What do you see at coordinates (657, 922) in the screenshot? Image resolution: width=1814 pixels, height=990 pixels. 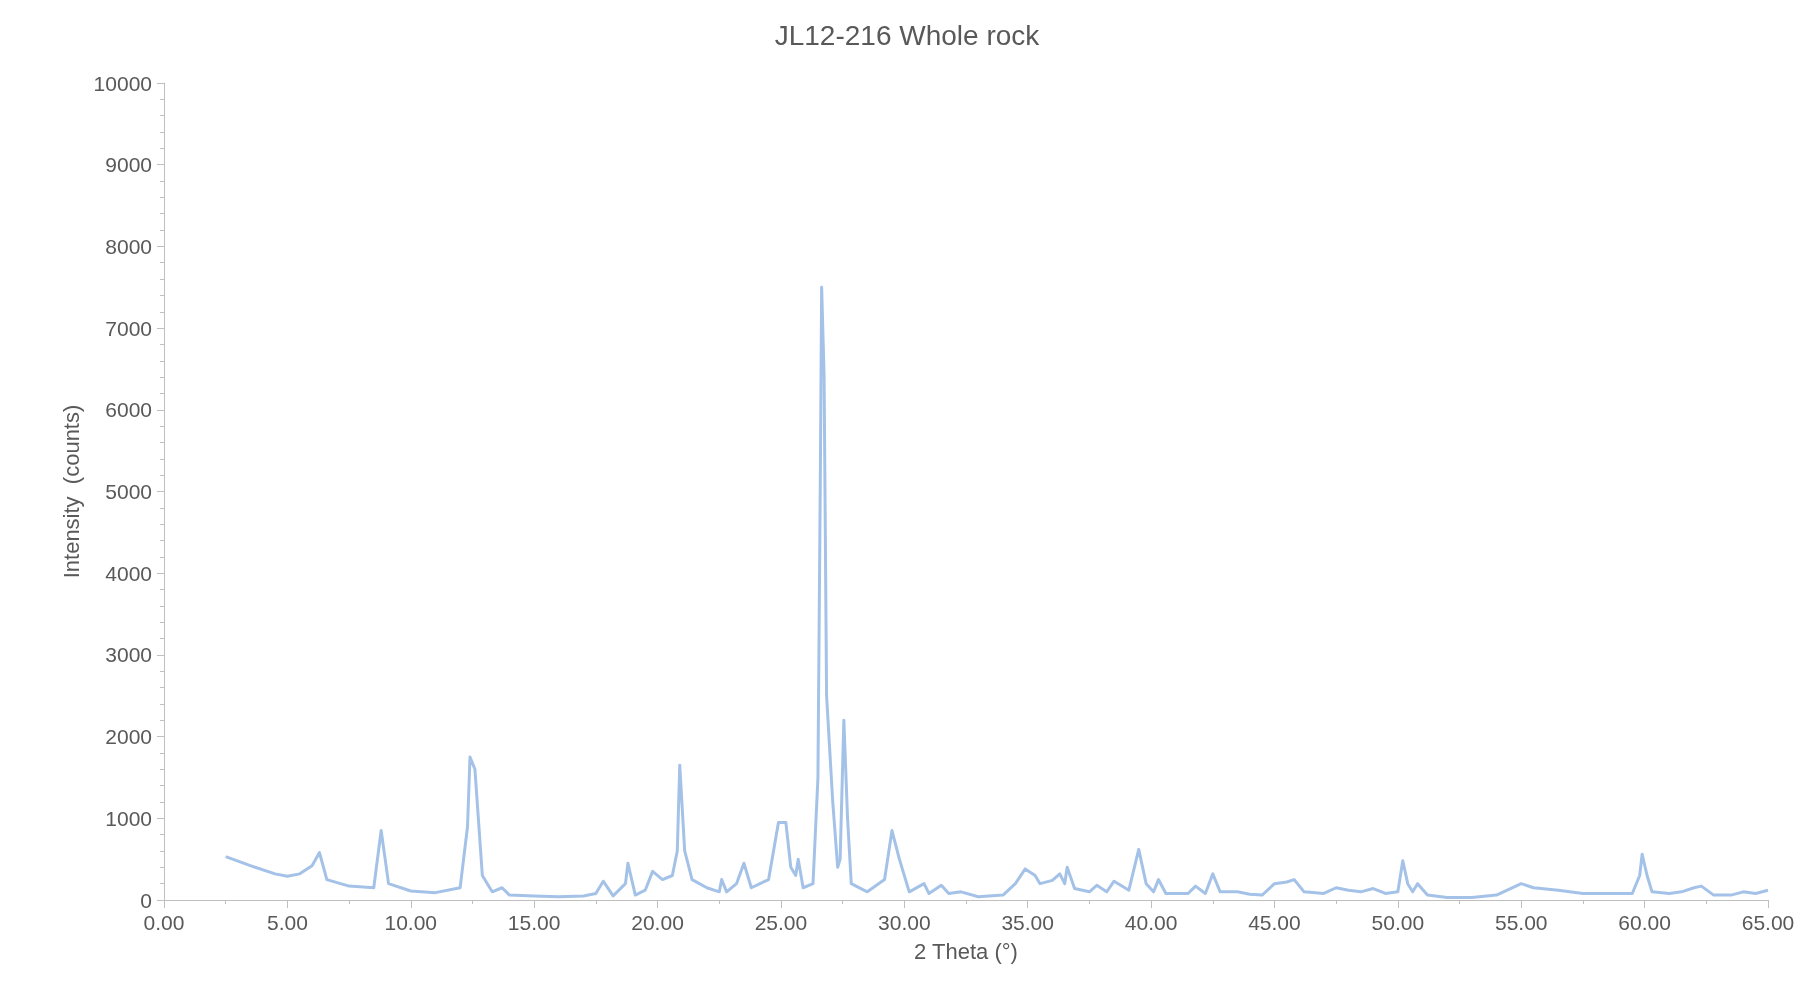 I see `x-tick-label: 20.00` at bounding box center [657, 922].